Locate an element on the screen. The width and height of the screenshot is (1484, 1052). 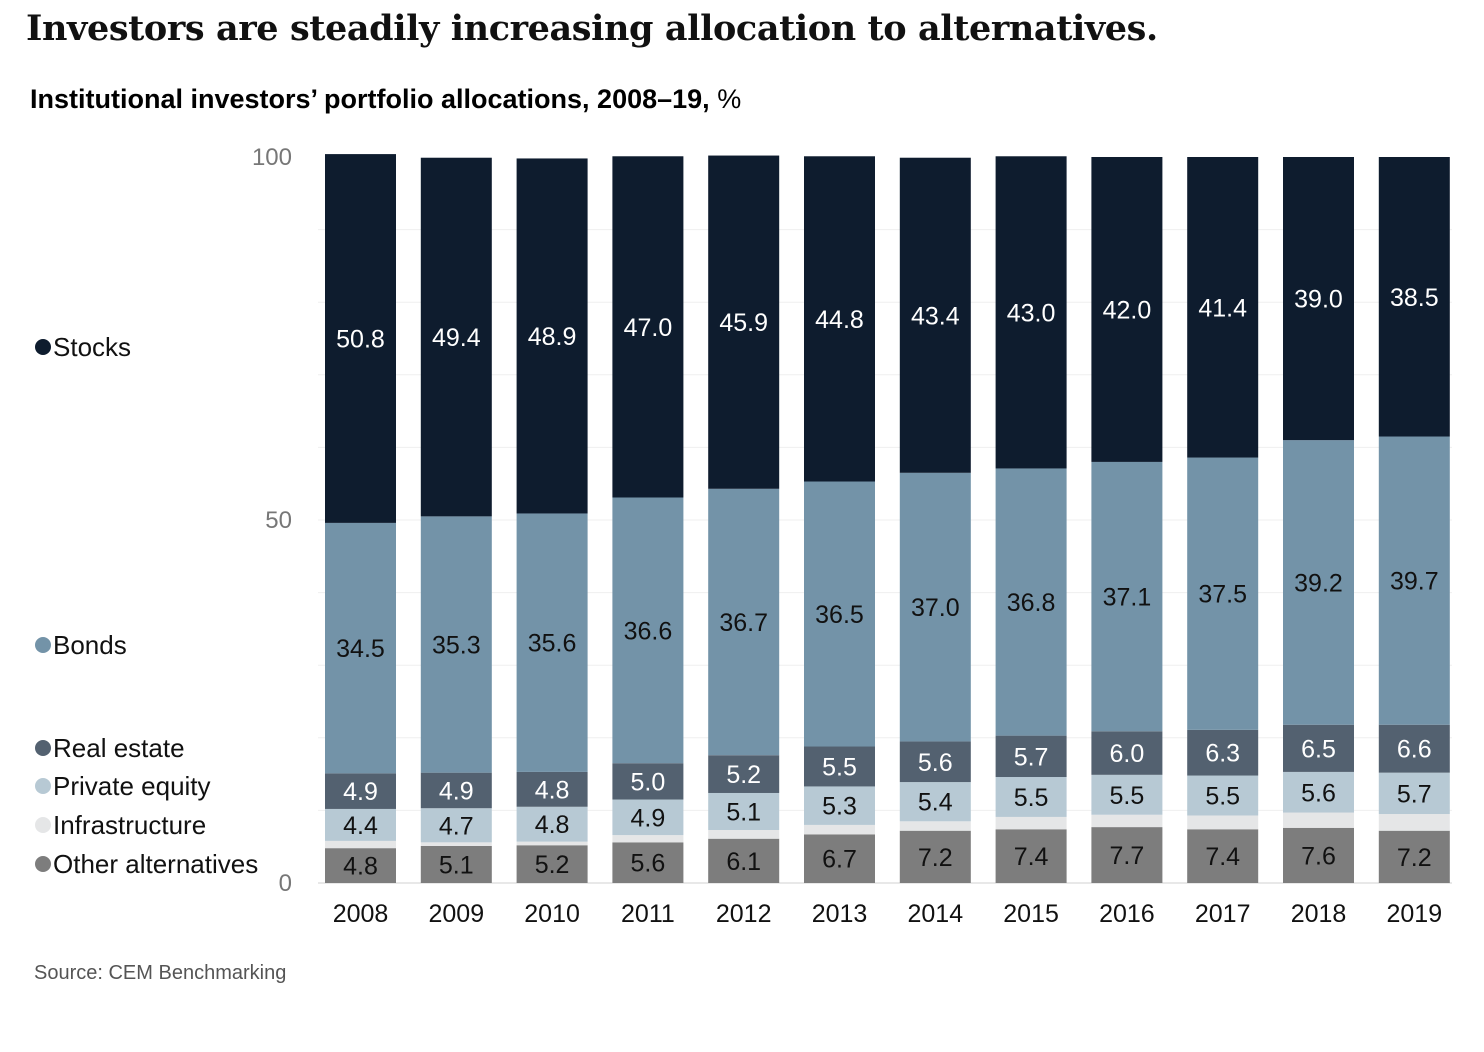
data-label-bonds: 36.8 is located at coordinates (1031, 603).